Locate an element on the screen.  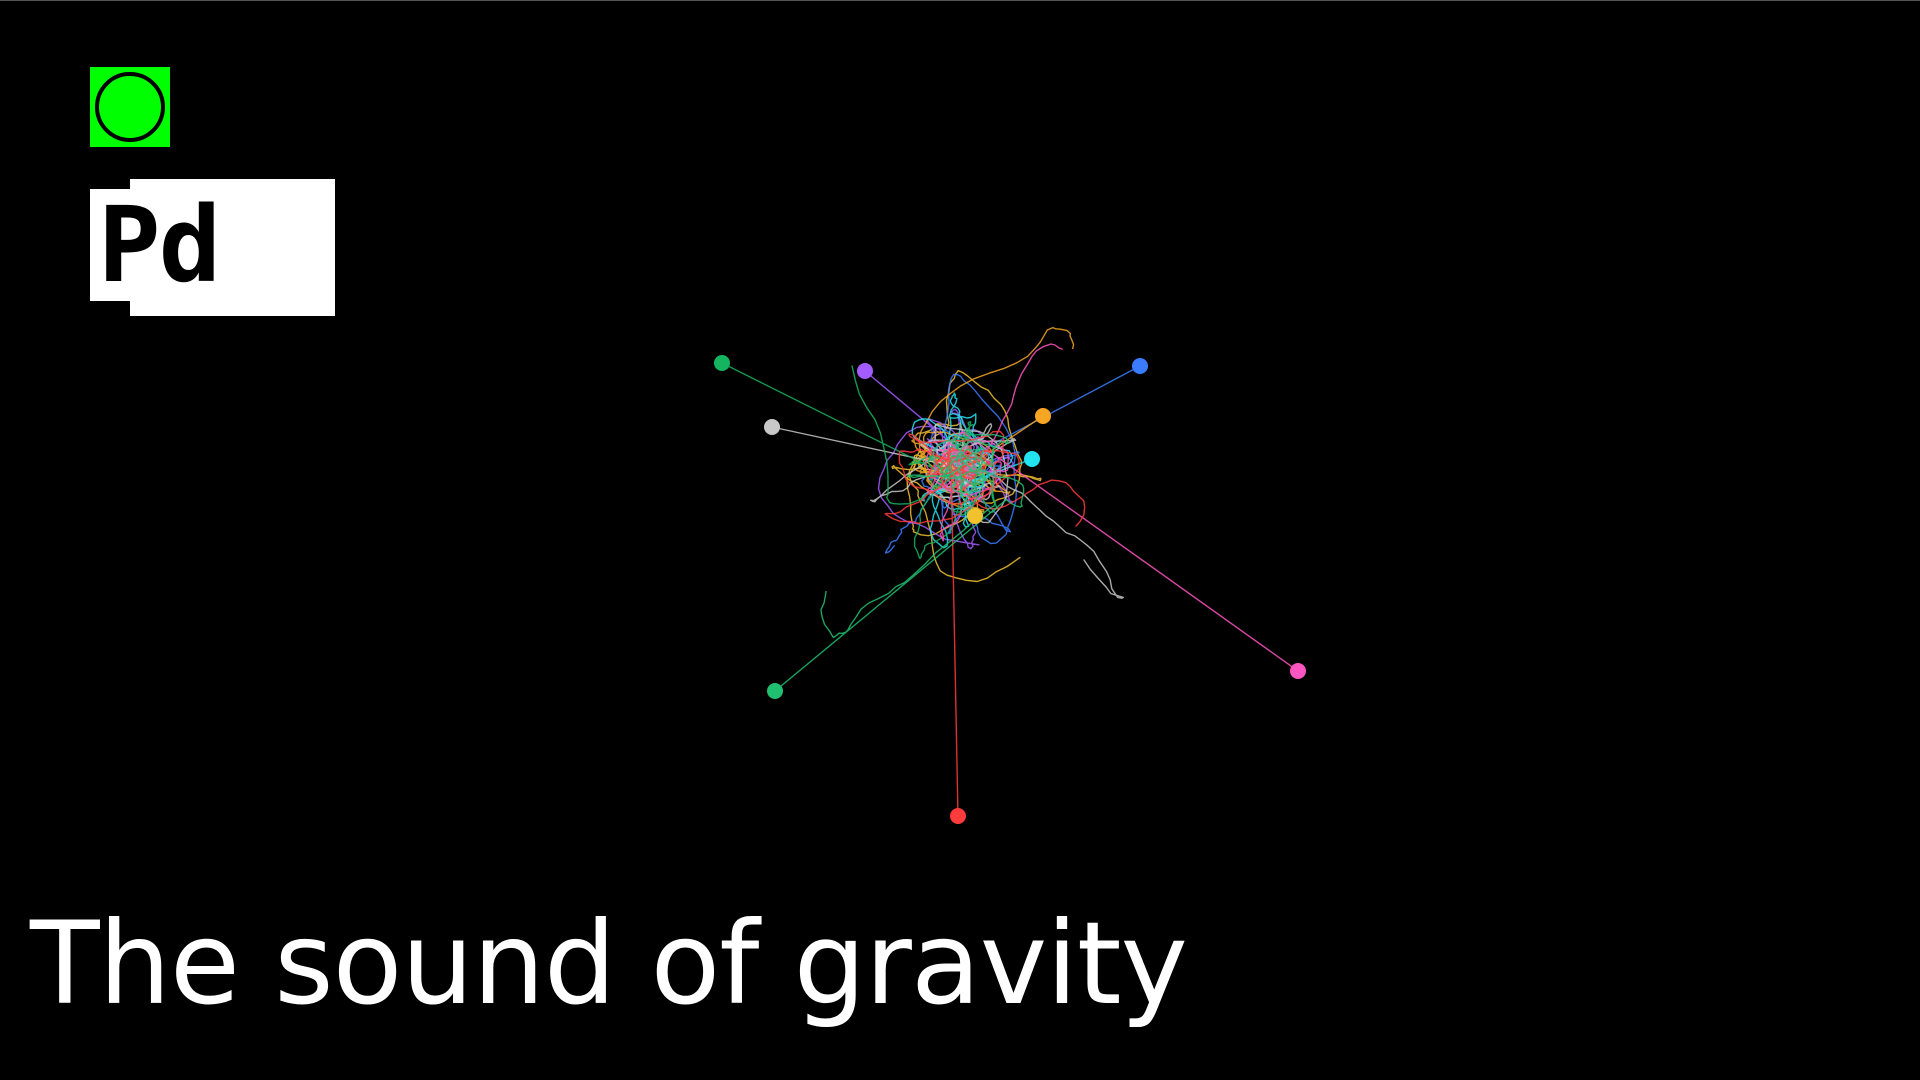
pd-logo-icon: Pd is located at coordinates (212, 247).